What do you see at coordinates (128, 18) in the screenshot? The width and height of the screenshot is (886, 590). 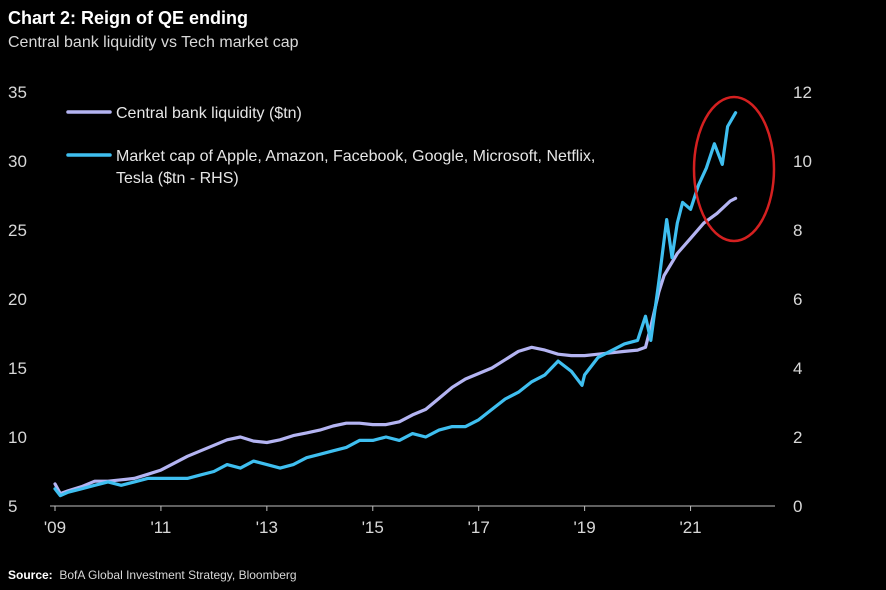 I see `chart-title: Chart 2: Reign of QE ending` at bounding box center [128, 18].